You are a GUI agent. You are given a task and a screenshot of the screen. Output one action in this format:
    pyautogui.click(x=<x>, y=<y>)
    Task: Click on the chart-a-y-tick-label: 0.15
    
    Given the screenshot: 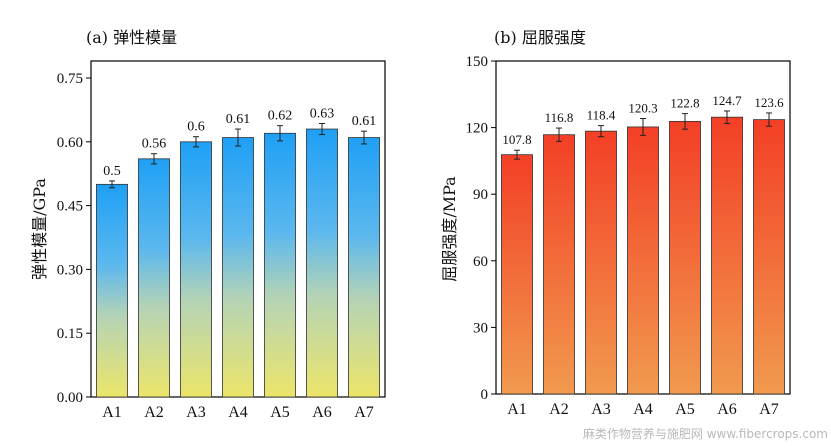 What is the action you would take?
    pyautogui.click(x=70, y=334)
    